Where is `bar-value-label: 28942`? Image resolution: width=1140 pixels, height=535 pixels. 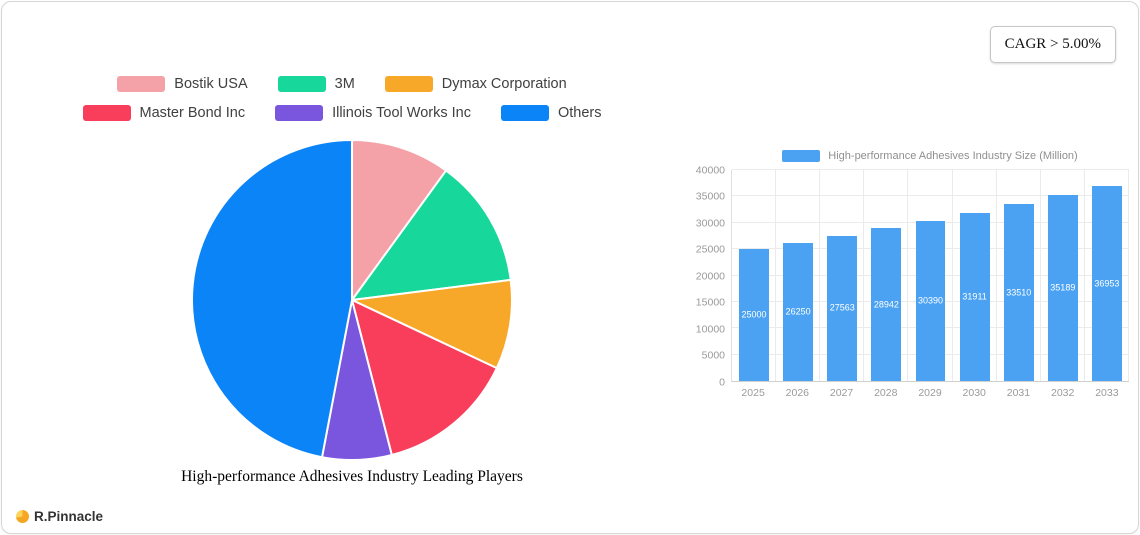
bar-value-label: 28942 is located at coordinates (886, 304).